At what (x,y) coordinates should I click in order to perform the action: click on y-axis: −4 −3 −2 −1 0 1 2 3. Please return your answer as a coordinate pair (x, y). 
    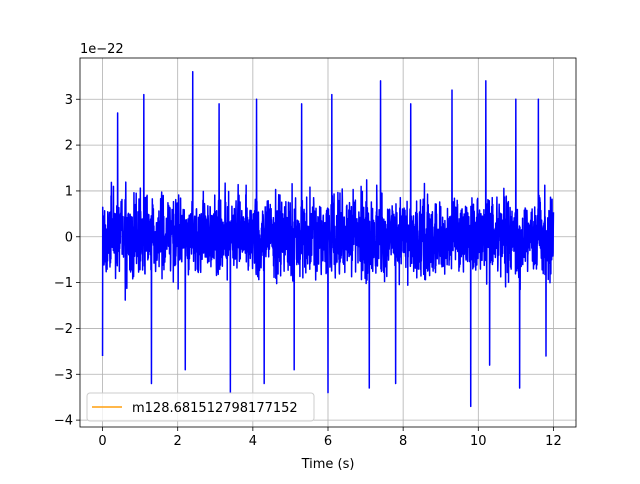
    Looking at the image, I should click on (67, 261).